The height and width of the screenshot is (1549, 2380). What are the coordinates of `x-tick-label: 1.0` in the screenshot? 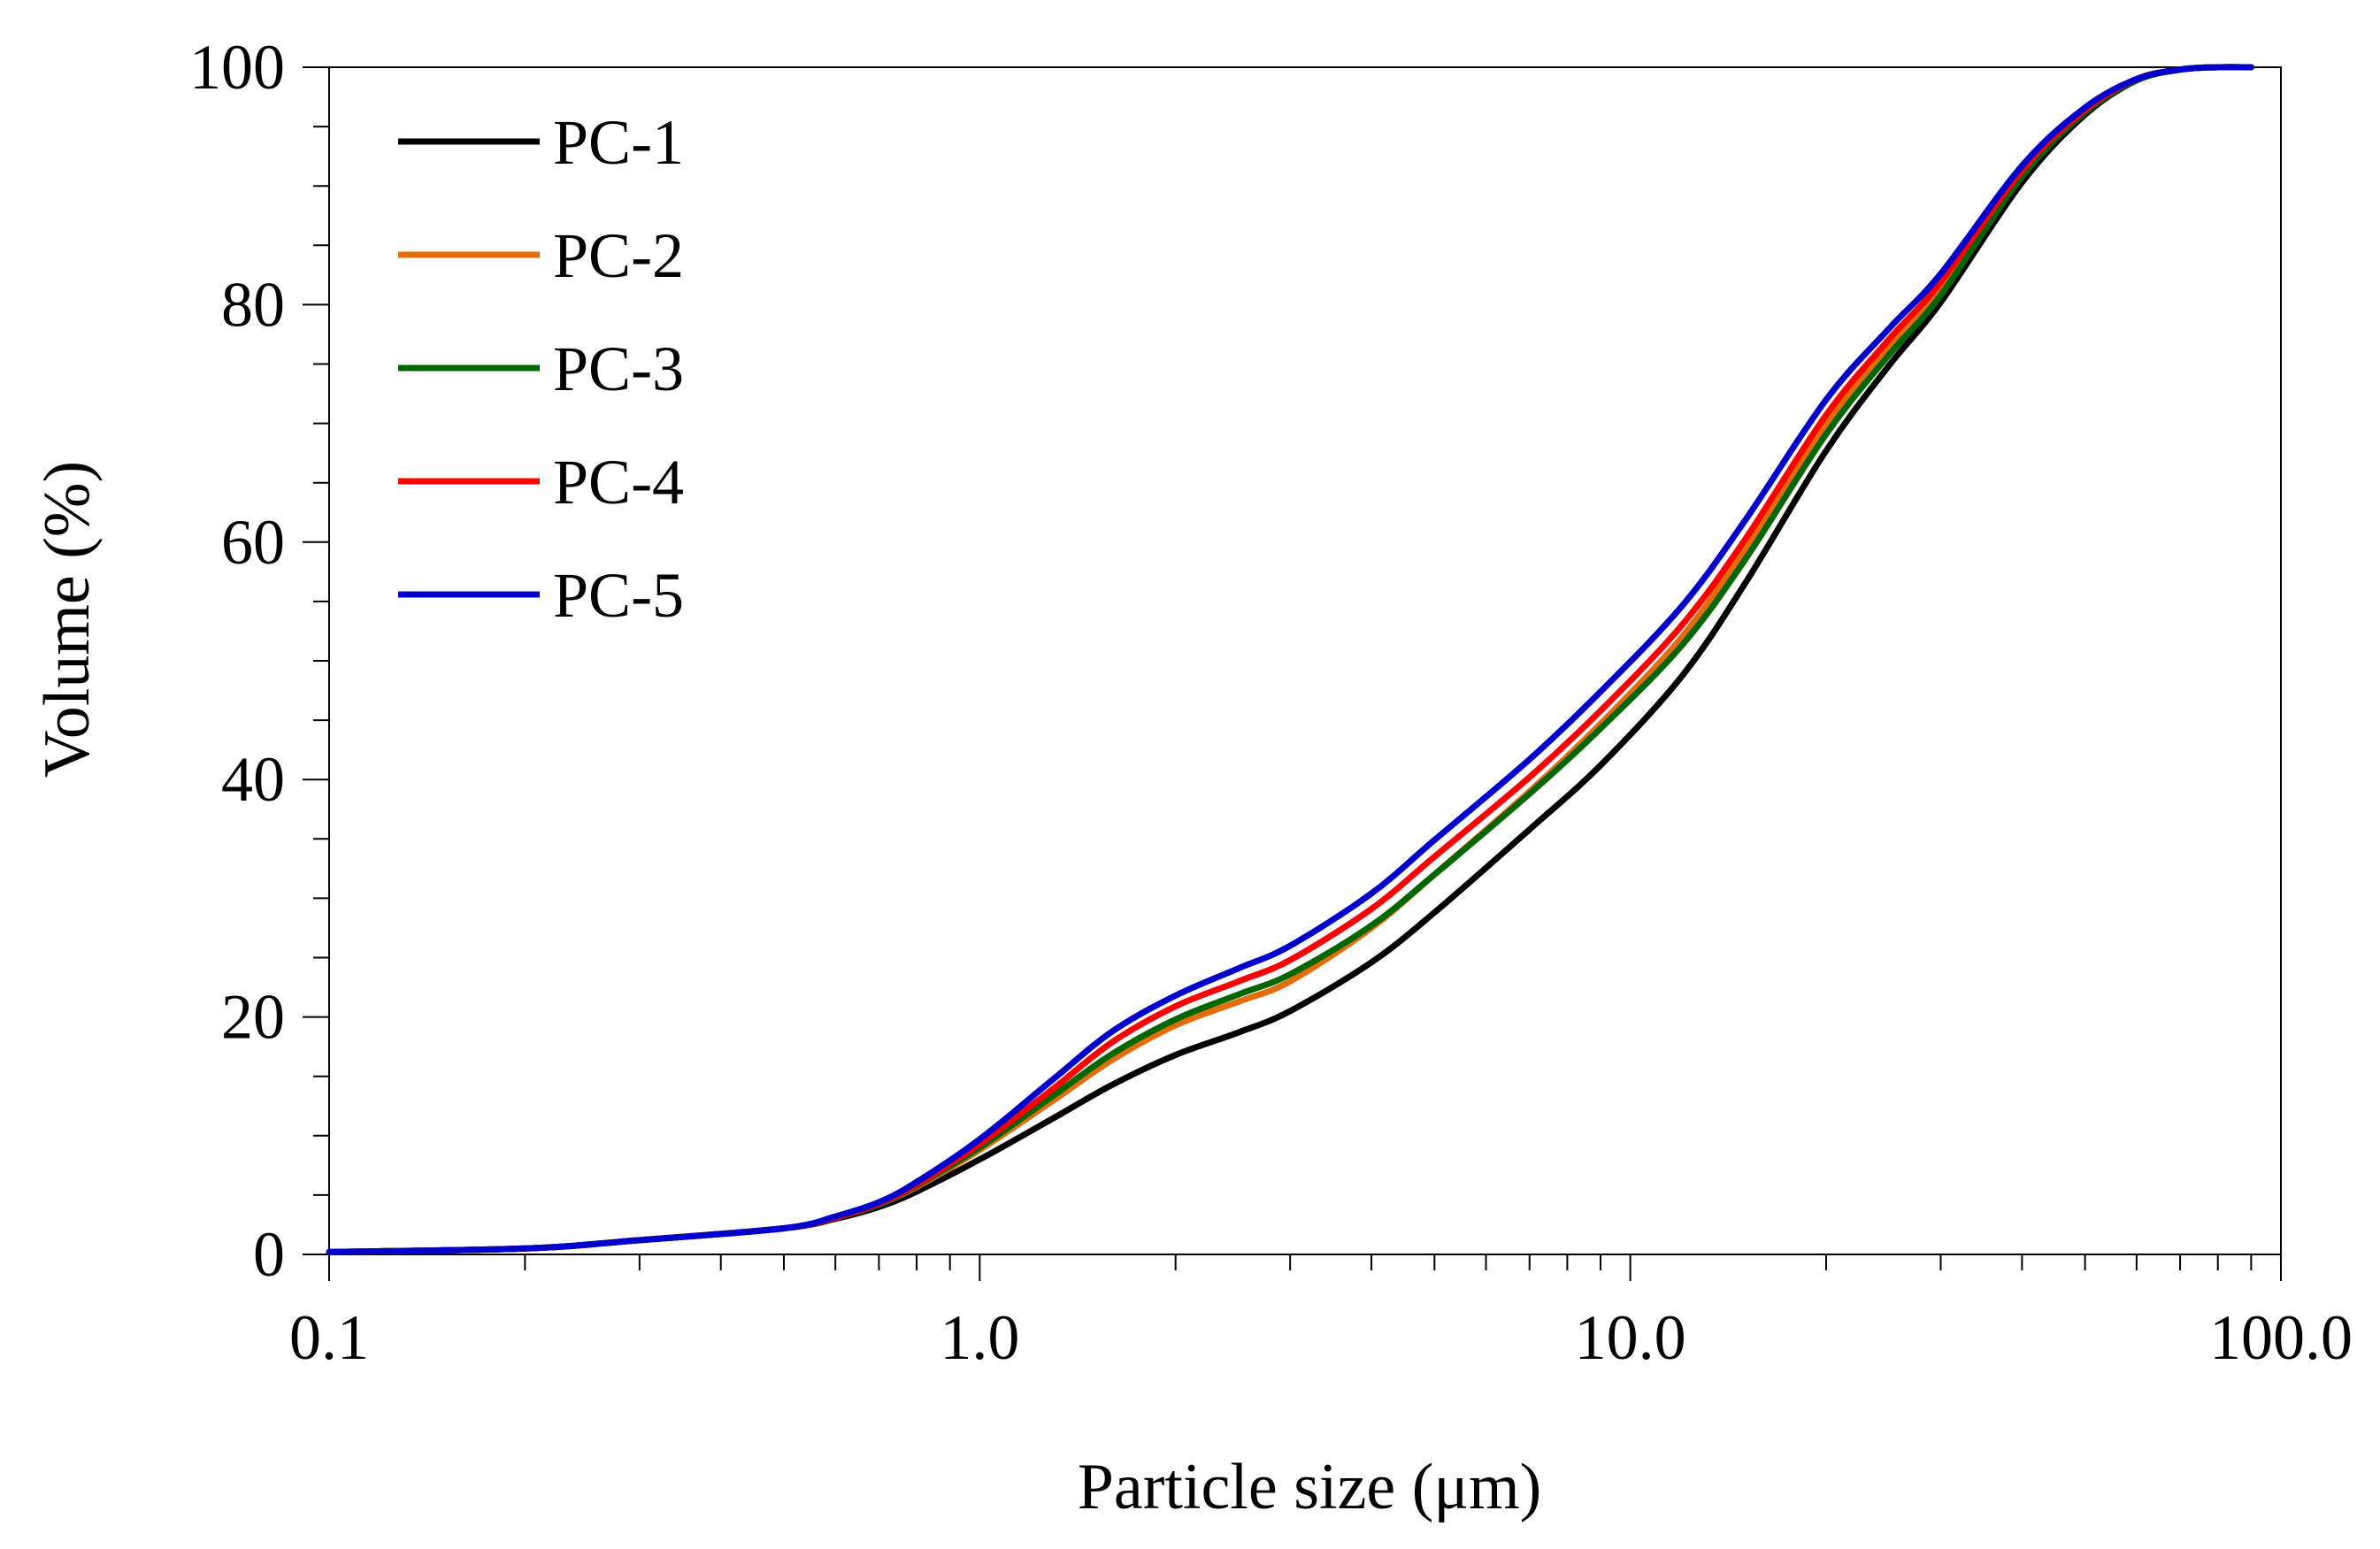 It's located at (979, 1337).